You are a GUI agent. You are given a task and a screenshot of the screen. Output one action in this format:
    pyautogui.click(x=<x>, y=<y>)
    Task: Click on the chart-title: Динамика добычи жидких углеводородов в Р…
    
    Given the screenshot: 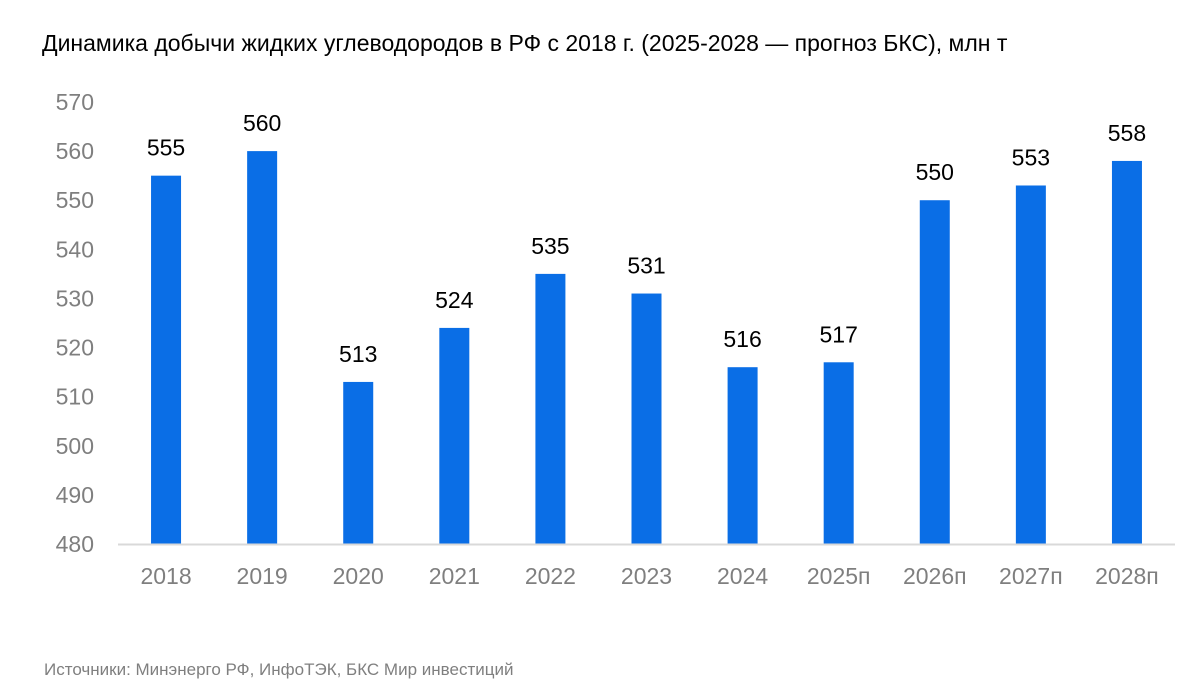 What is the action you would take?
    pyautogui.click(x=525, y=43)
    